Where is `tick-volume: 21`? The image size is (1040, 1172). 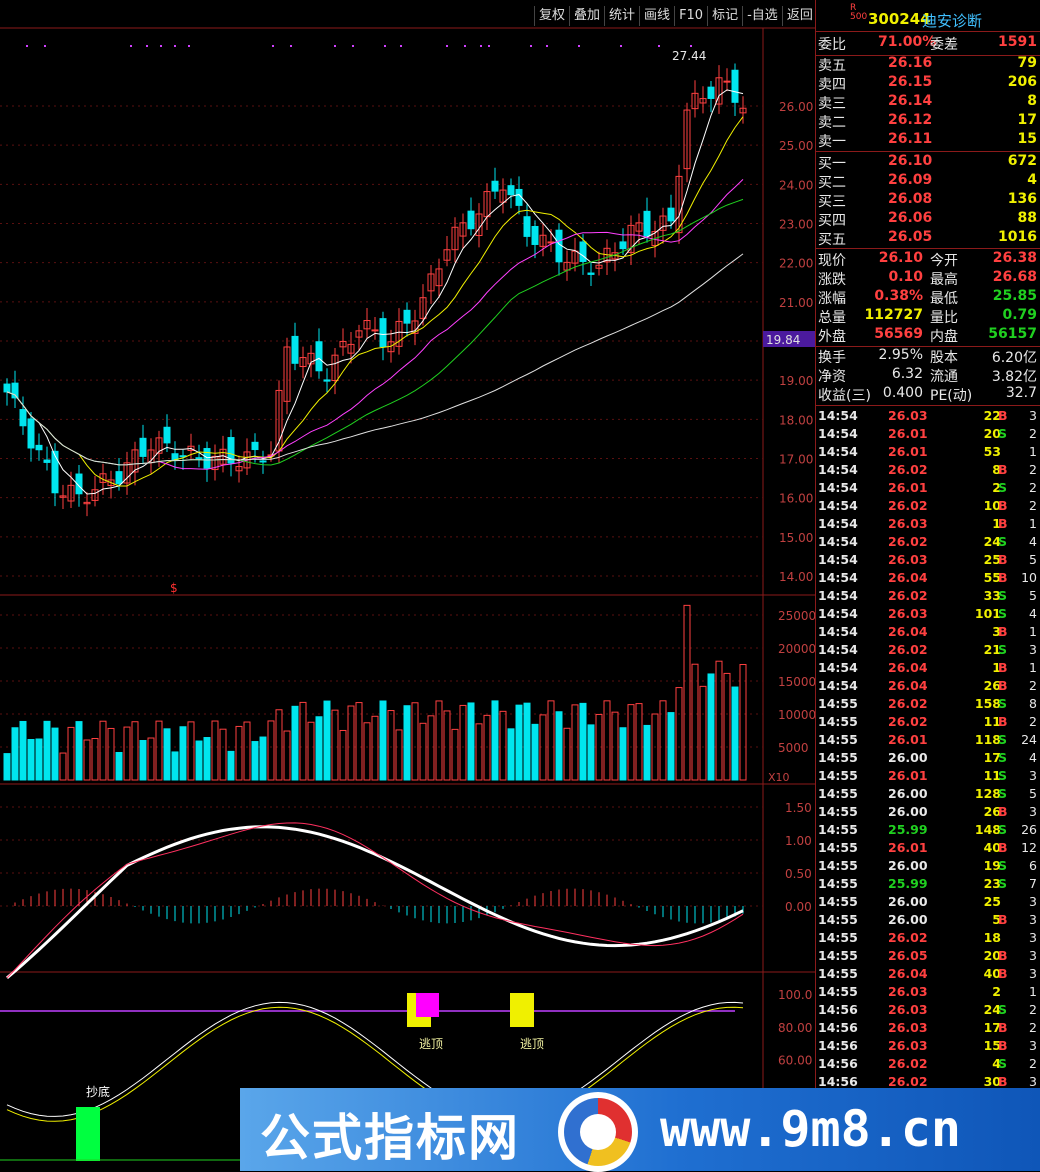 tick-volume: 21 is located at coordinates (992, 649).